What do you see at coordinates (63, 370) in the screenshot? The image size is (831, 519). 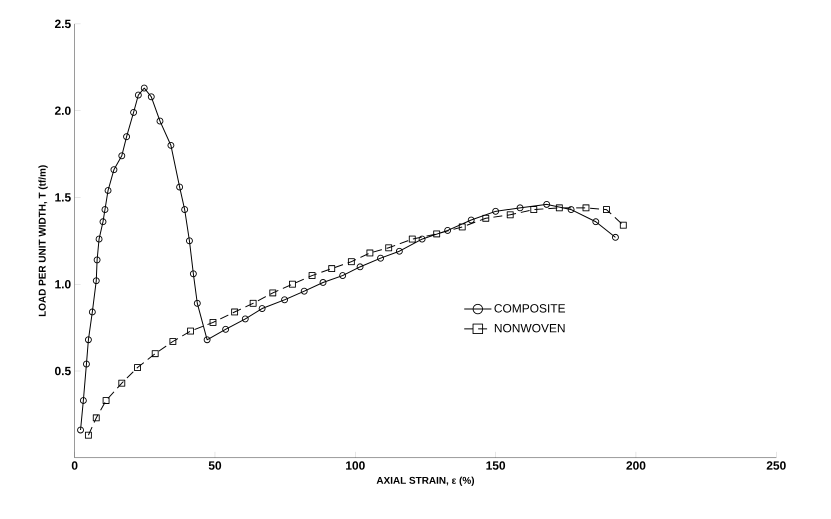 I see `y-tick-label: 0.5` at bounding box center [63, 370].